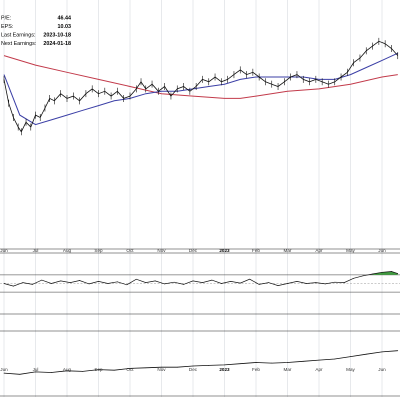 This screenshot has width=400, height=400. What do you see at coordinates (18, 36) in the screenshot?
I see `last-earnings-label: Last Earnings:` at bounding box center [18, 36].